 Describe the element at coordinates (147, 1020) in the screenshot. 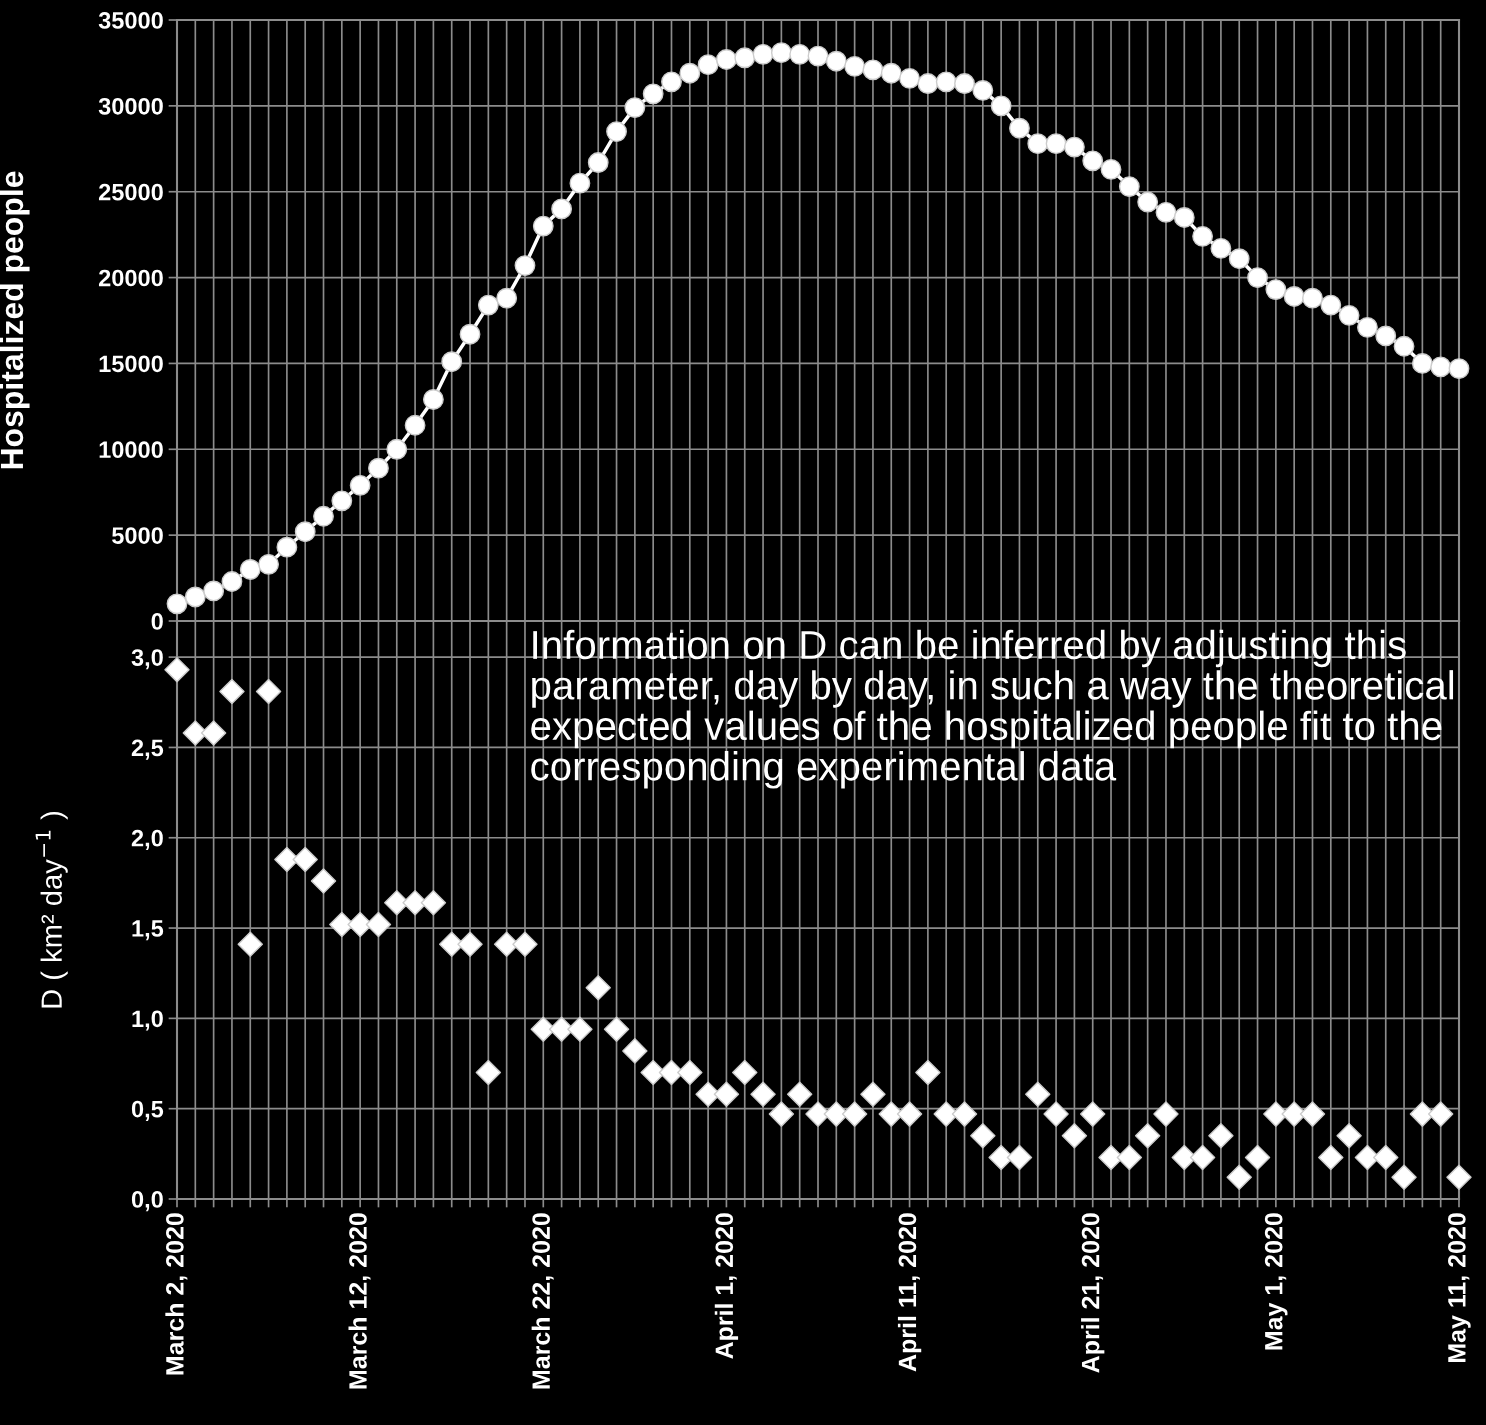

I see `y-tick-label: 1,0` at that location.